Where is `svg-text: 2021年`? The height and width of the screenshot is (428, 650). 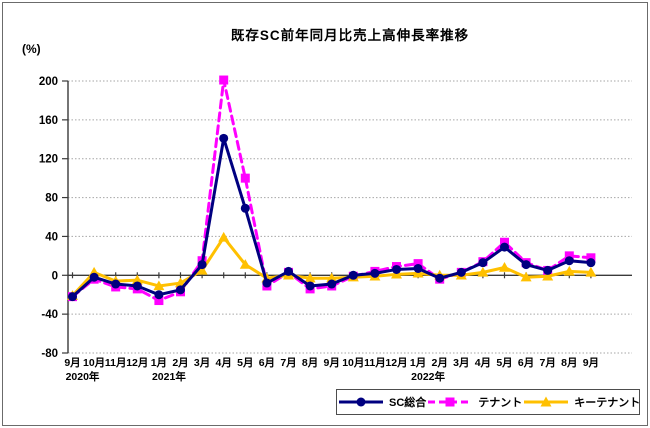 svg-text: 2021年 is located at coordinates (169, 376).